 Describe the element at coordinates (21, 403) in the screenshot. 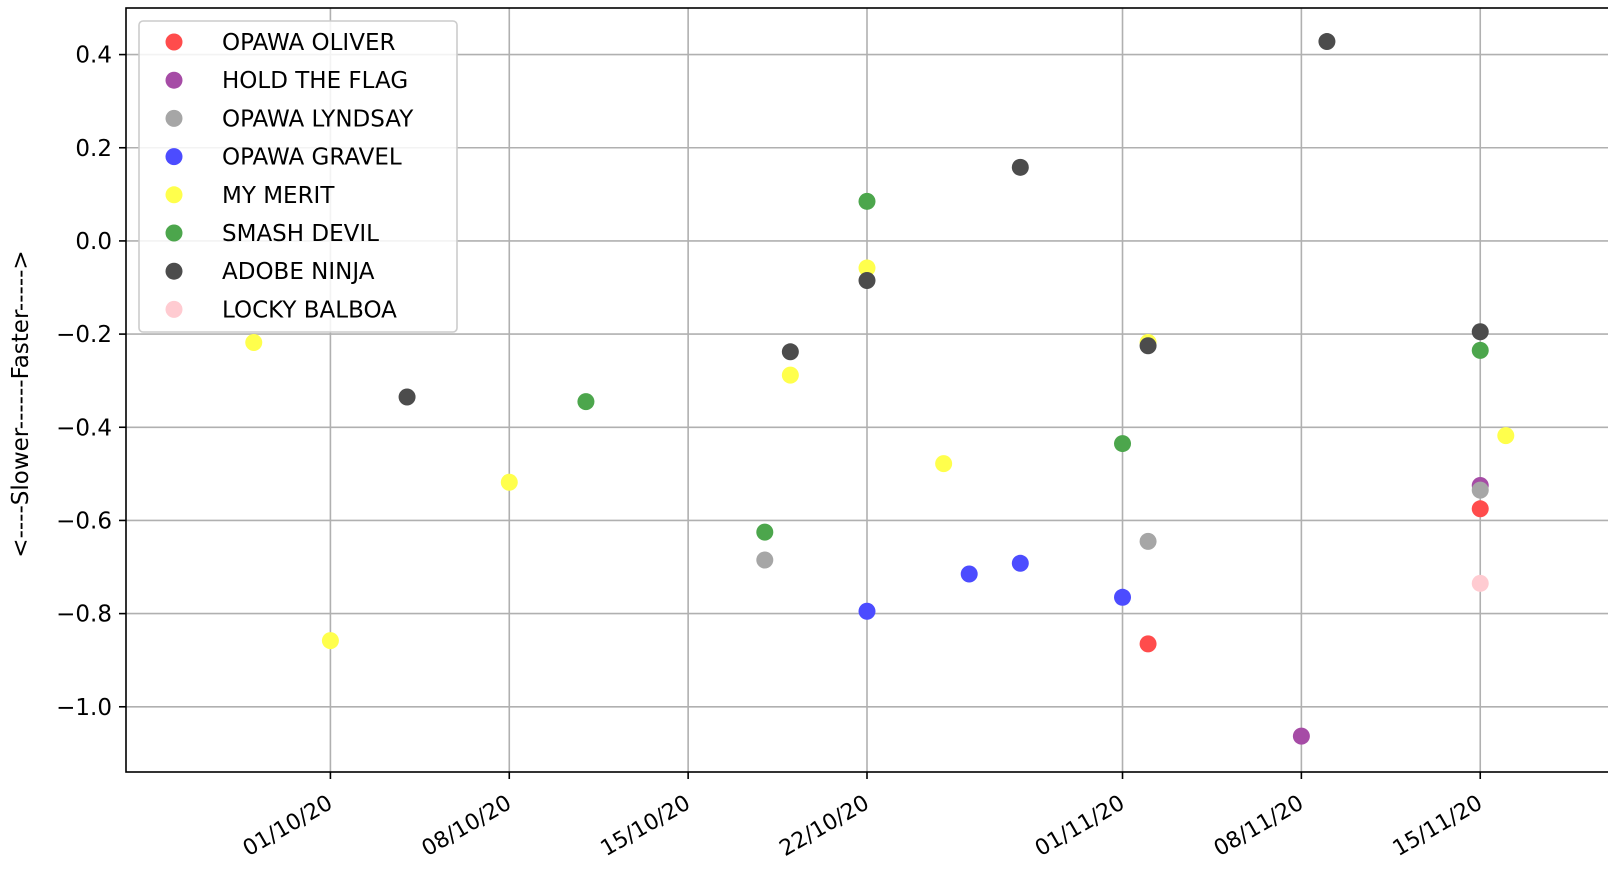

I see `y-axis-label: <----Slower------Faster----->` at that location.